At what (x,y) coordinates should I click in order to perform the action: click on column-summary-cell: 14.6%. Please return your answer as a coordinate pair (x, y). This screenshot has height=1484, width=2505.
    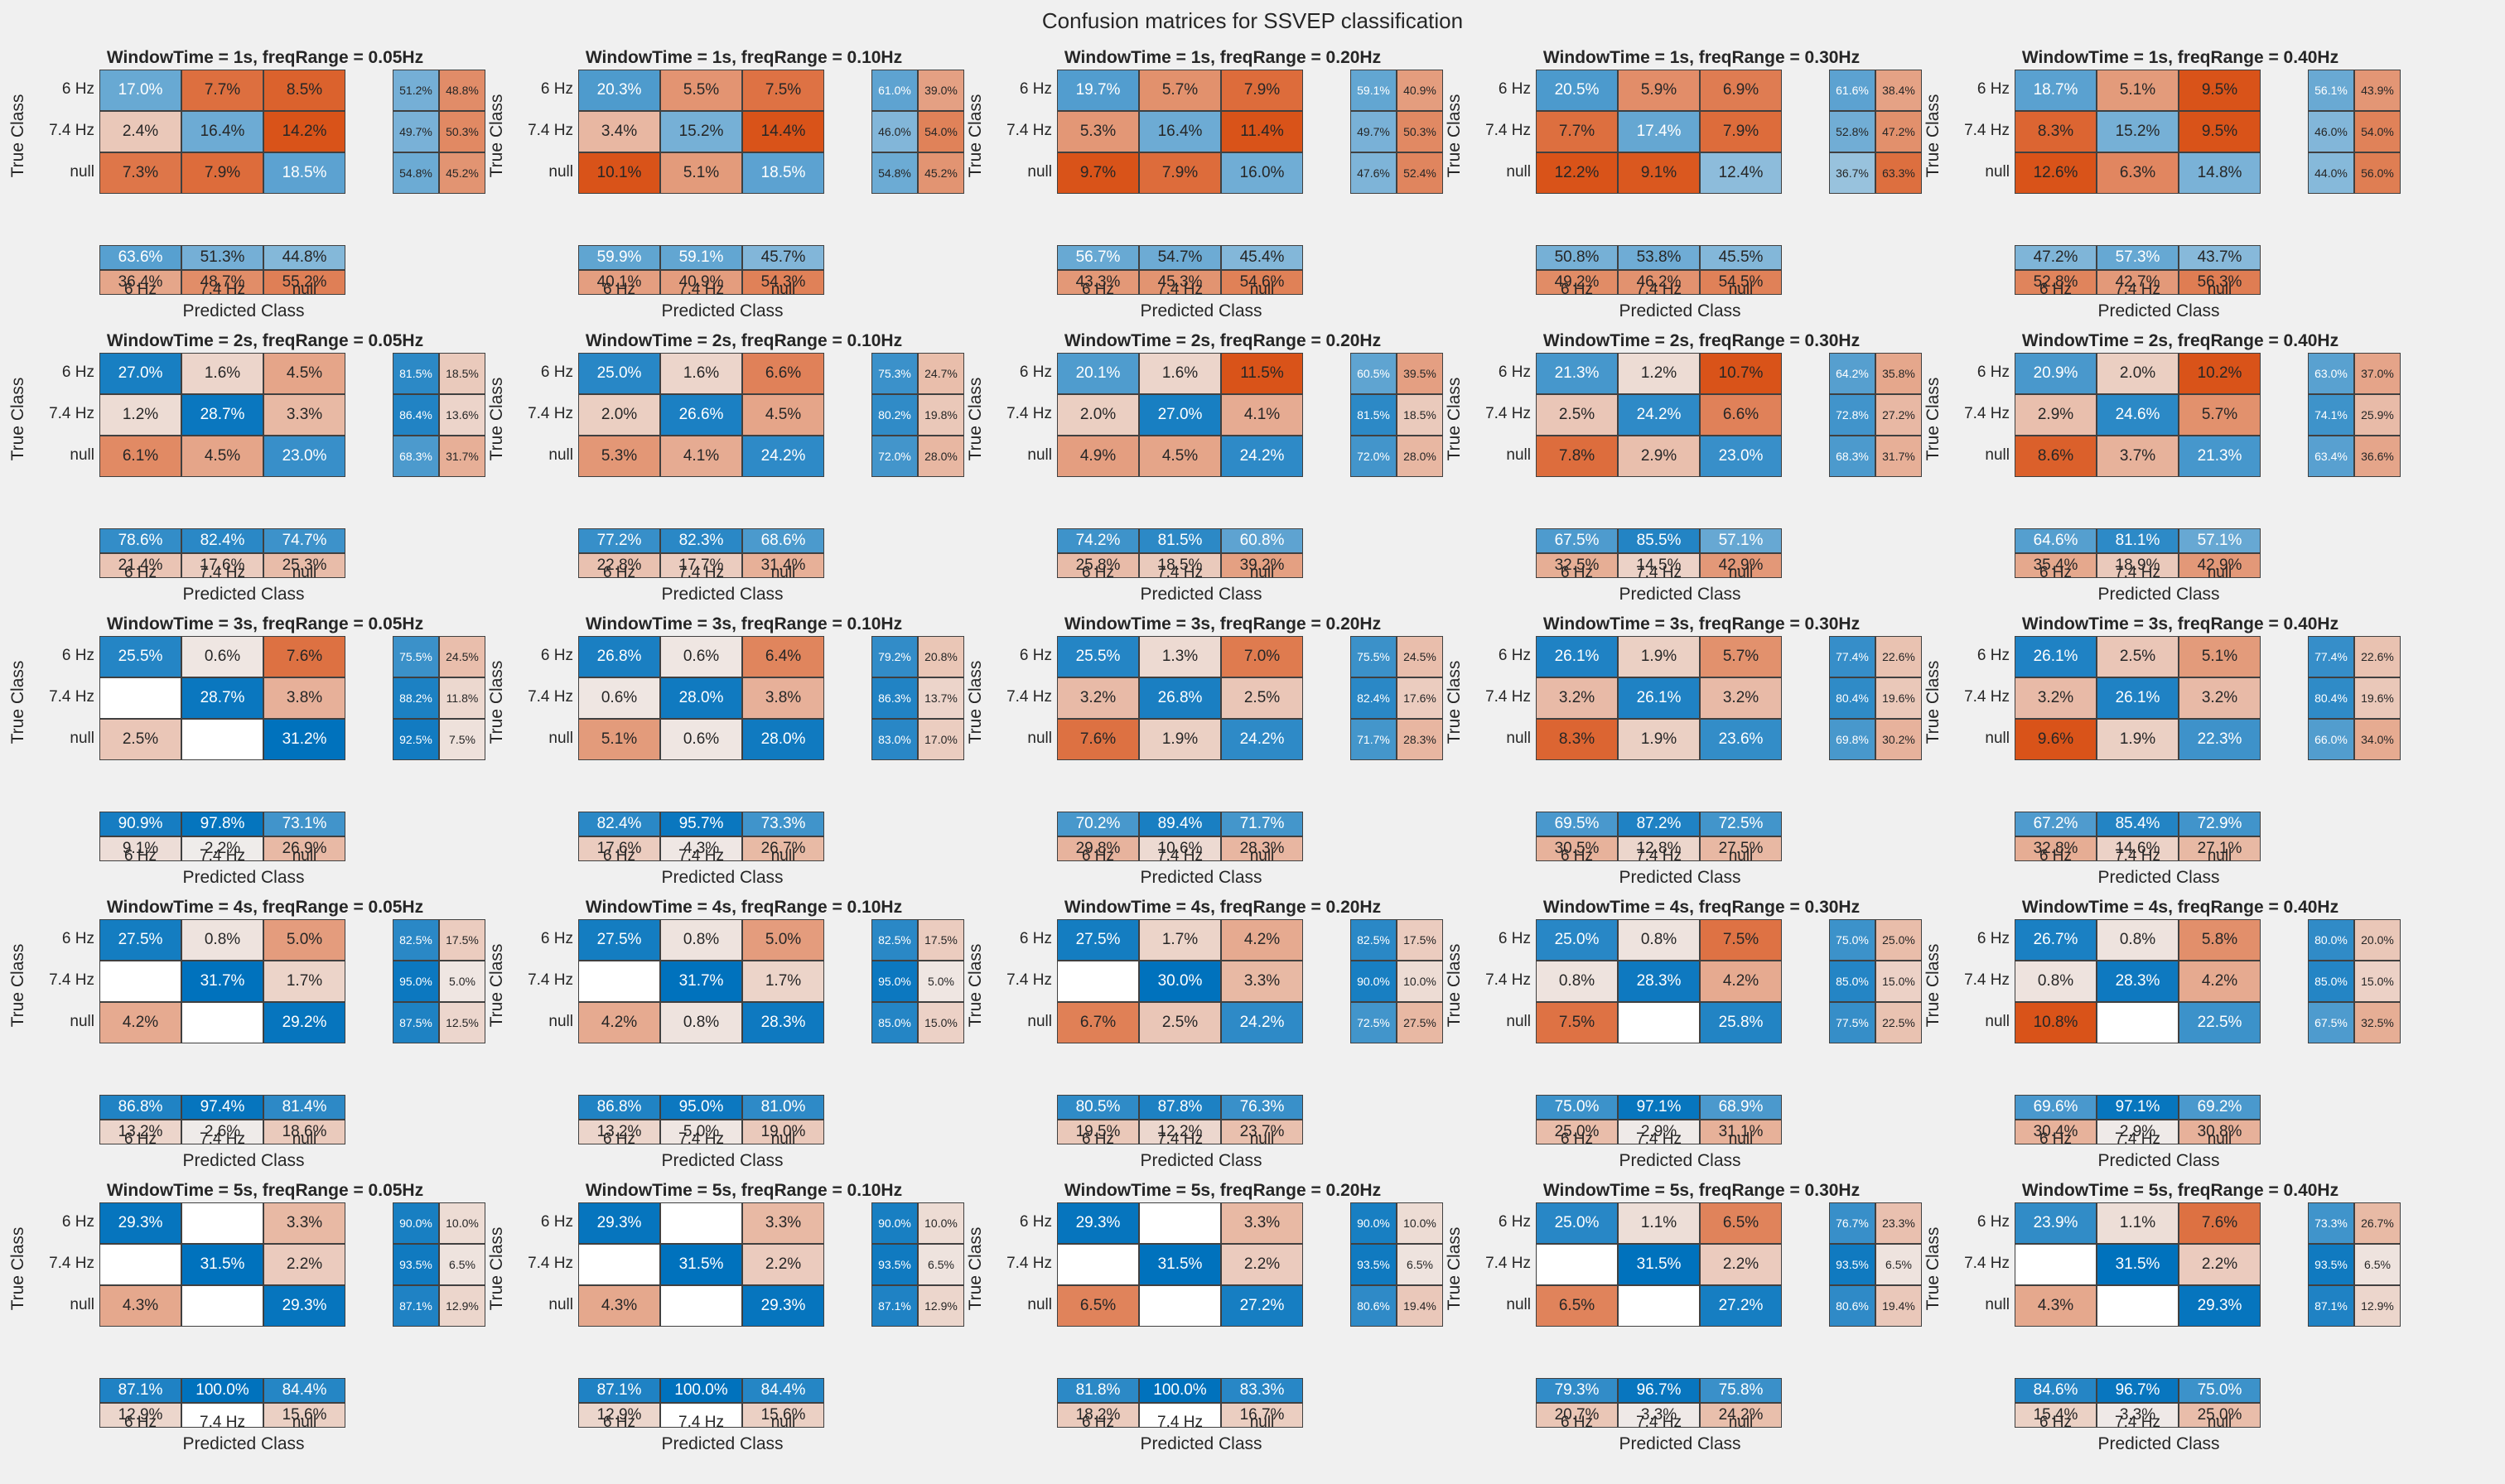
    Looking at the image, I should click on (2138, 848).